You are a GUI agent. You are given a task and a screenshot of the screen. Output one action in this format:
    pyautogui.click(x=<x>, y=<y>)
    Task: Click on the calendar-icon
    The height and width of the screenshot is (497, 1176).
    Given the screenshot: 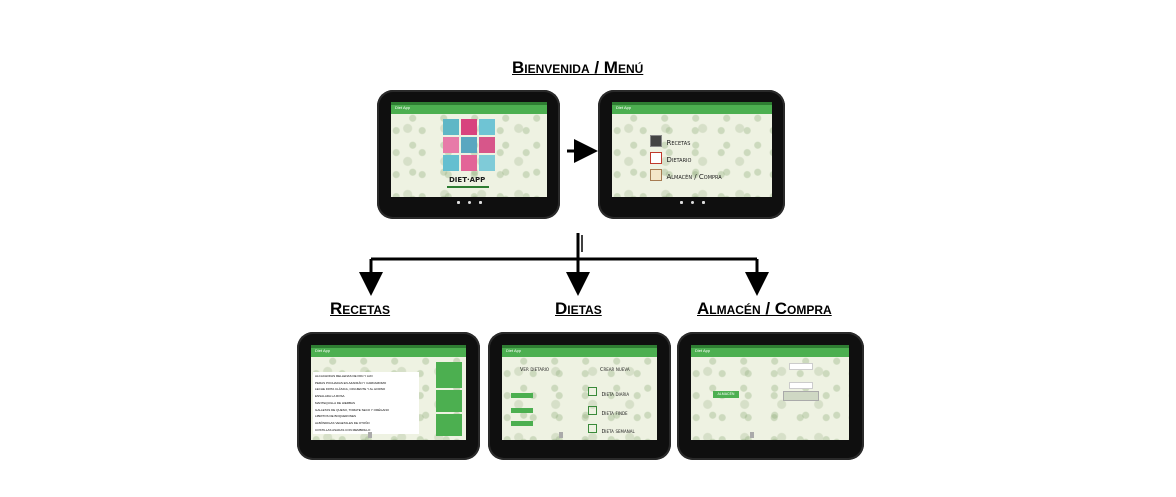 What is the action you would take?
    pyautogui.click(x=656, y=157)
    